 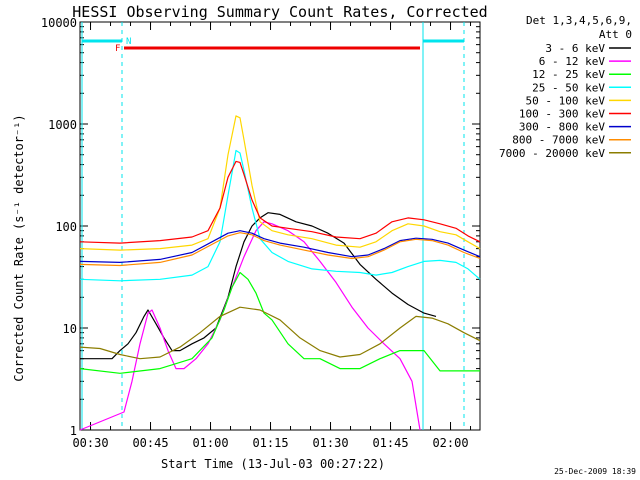 I want to click on legend-entry-label: 7000 - 20000 keV, so click(x=552, y=153).